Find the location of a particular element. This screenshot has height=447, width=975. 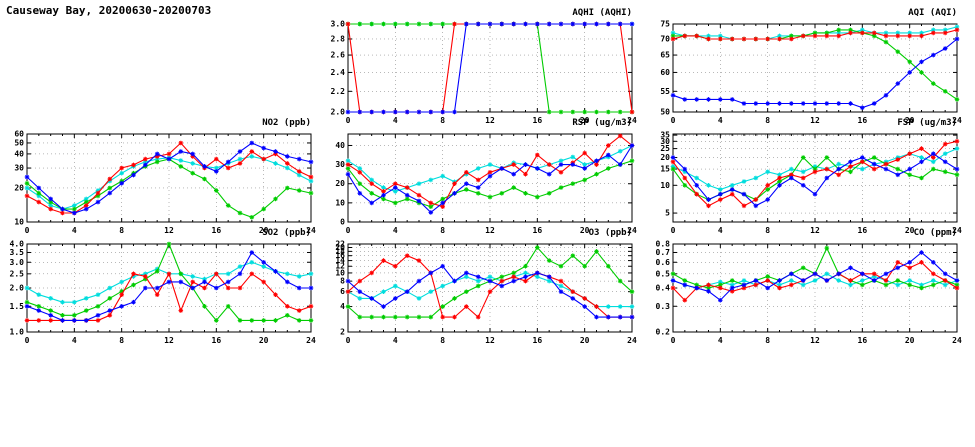

svg-text: 6 is located at coordinates (342, 291).